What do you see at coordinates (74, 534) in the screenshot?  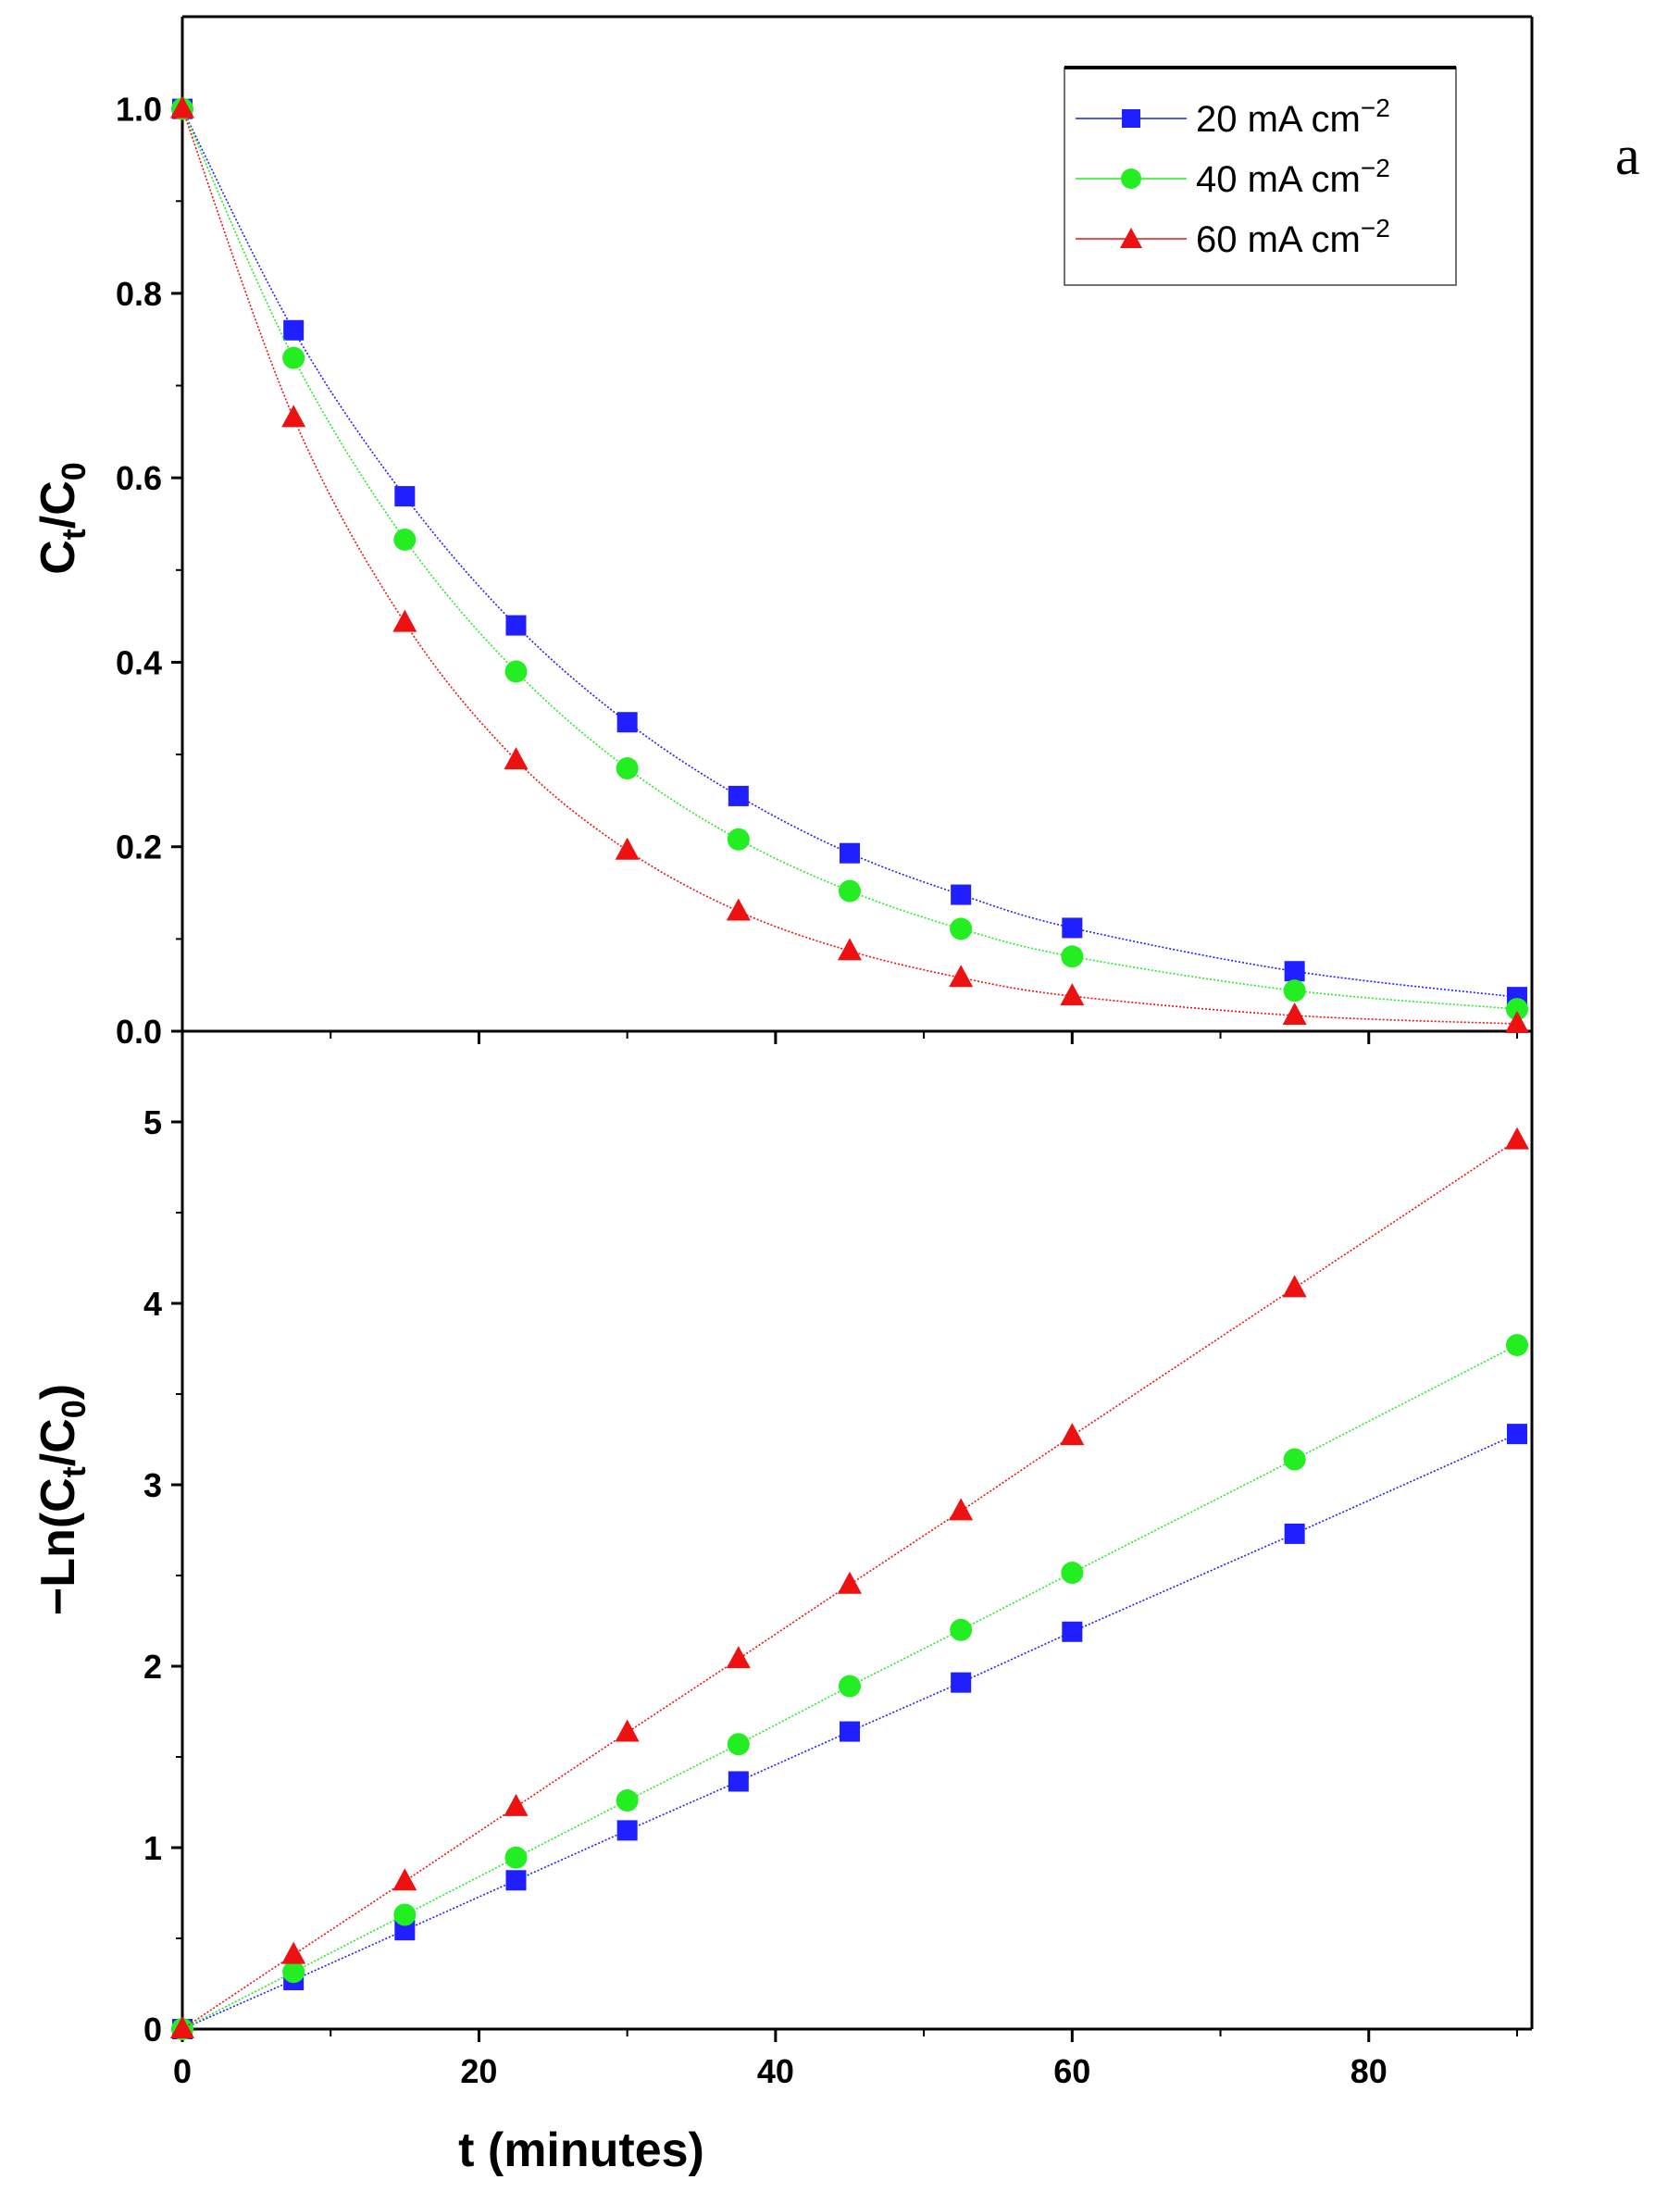 I see `top-y-axis-title-sub1: t` at bounding box center [74, 534].